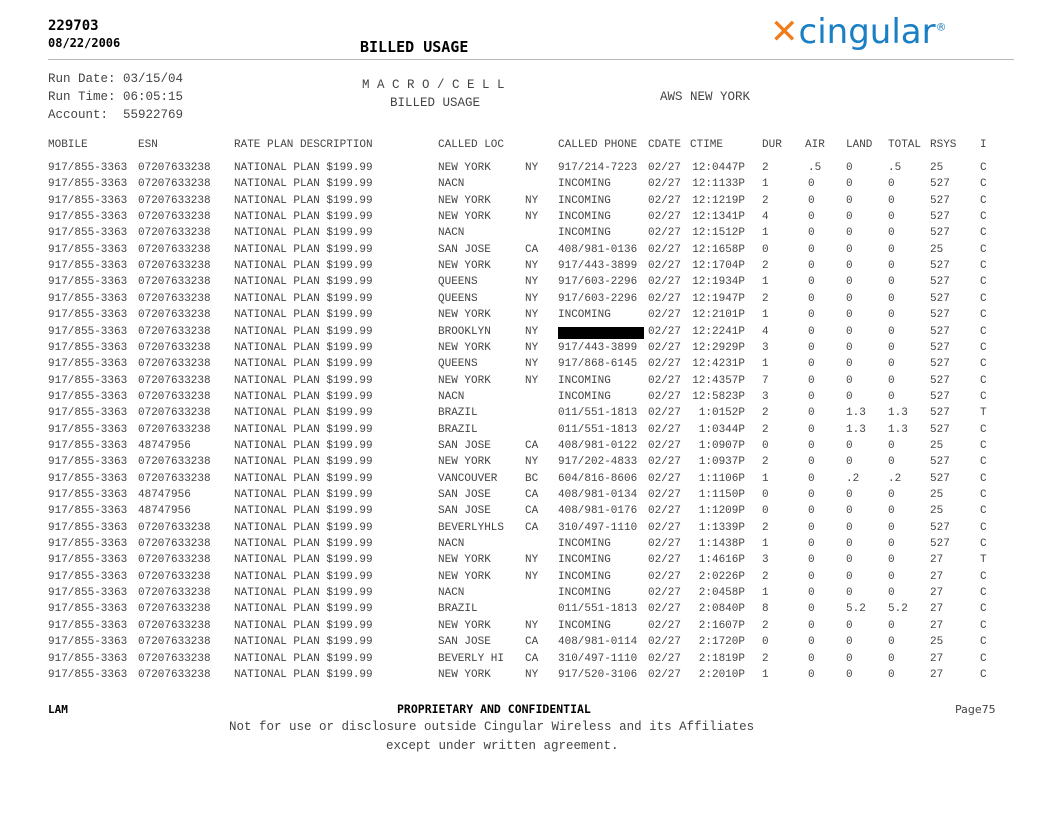 This screenshot has width=1056, height=816. I want to click on cell-ctime: 12:1133P, so click(718, 184).